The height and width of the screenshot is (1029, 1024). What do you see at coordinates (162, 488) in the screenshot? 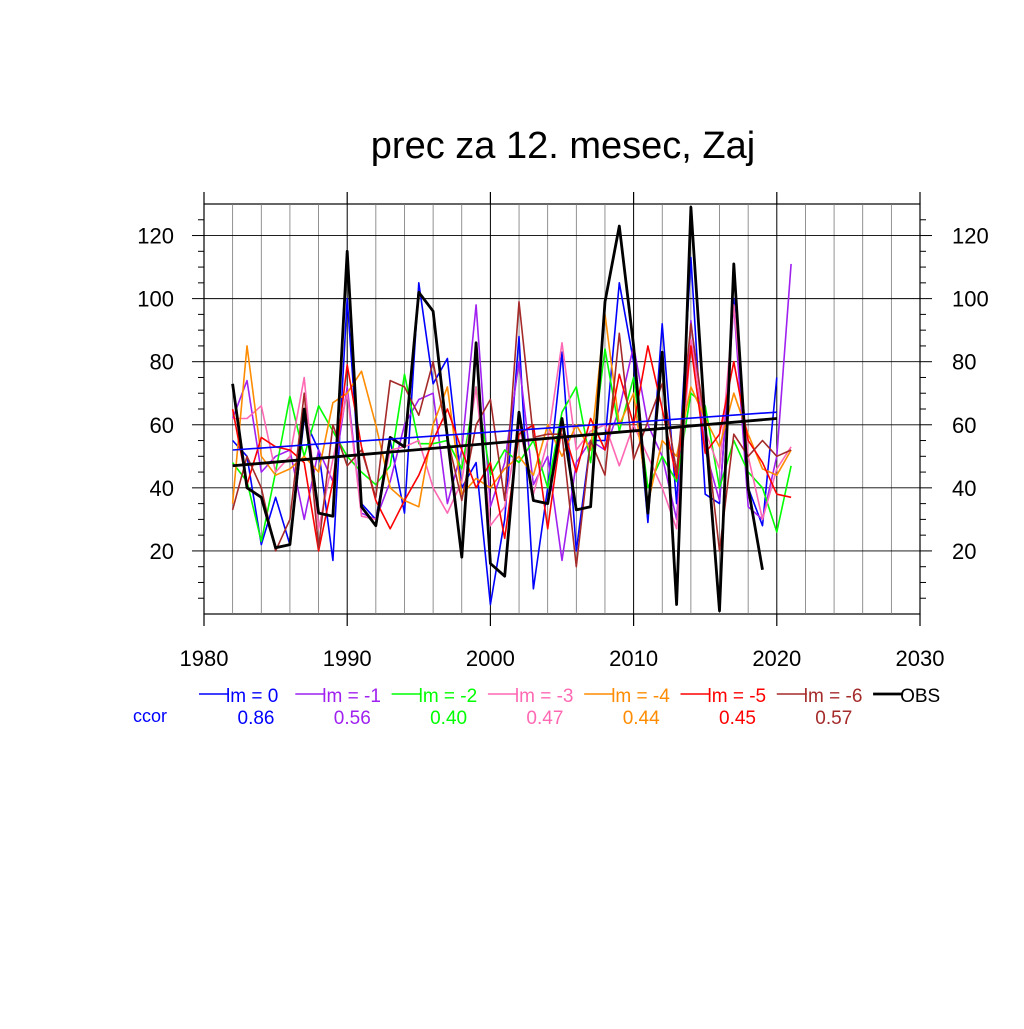
I see `y-tick-label: 40` at bounding box center [162, 488].